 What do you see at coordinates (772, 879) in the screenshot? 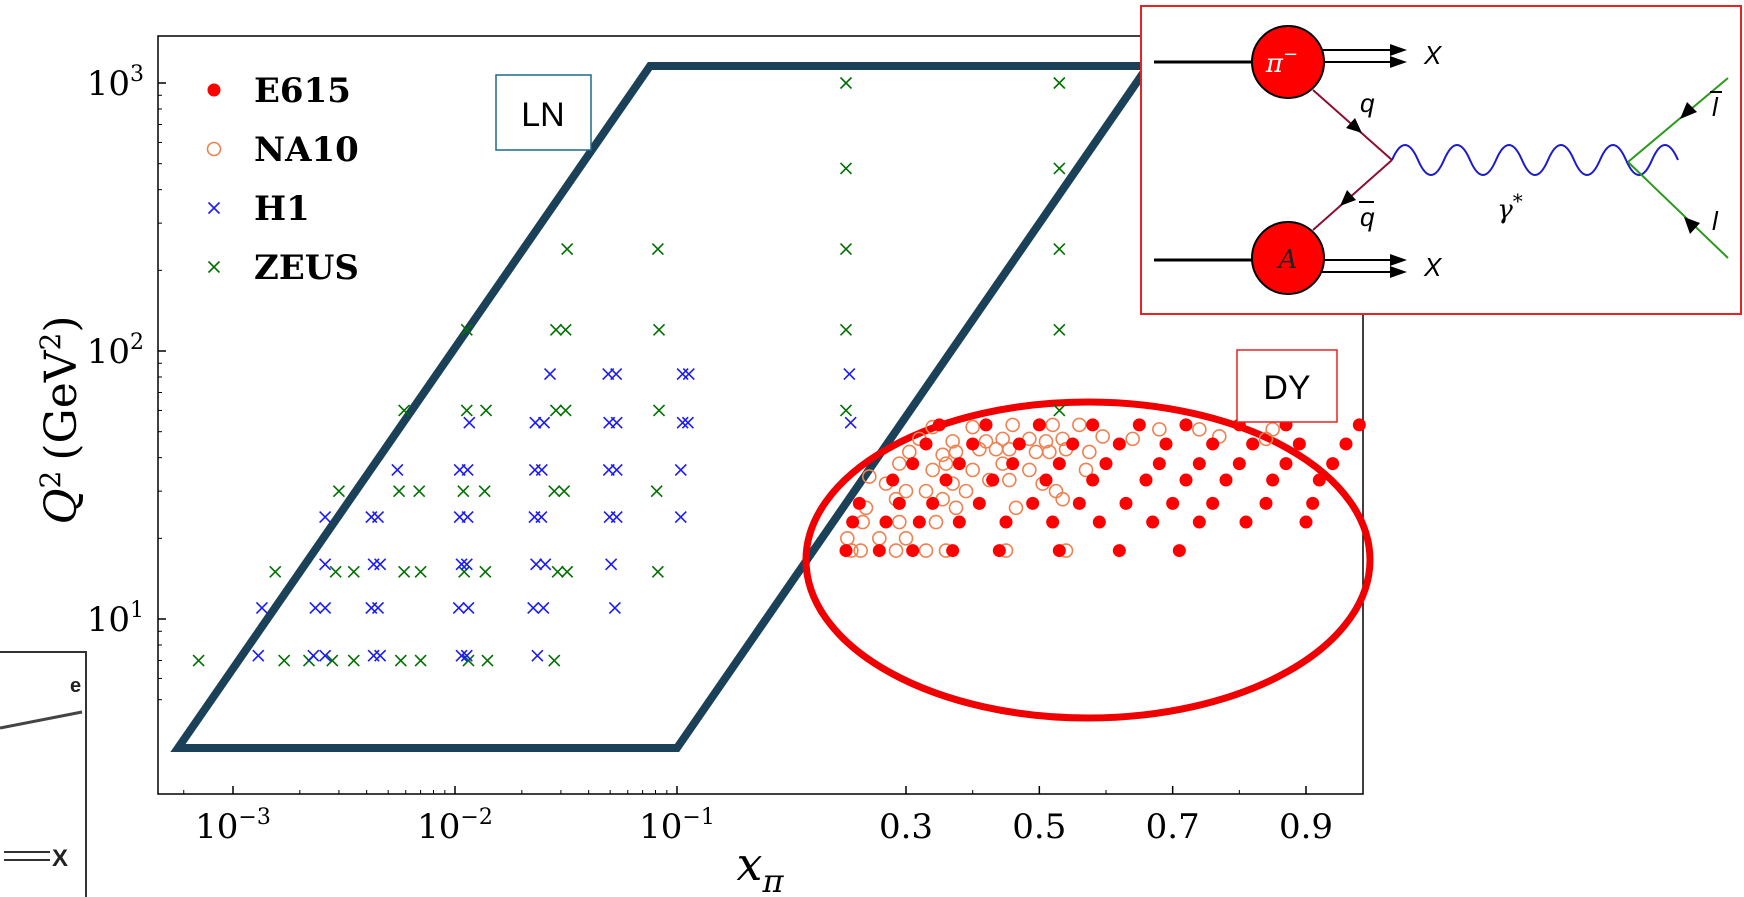
I see `x-axis-title-sub: π` at bounding box center [772, 879].